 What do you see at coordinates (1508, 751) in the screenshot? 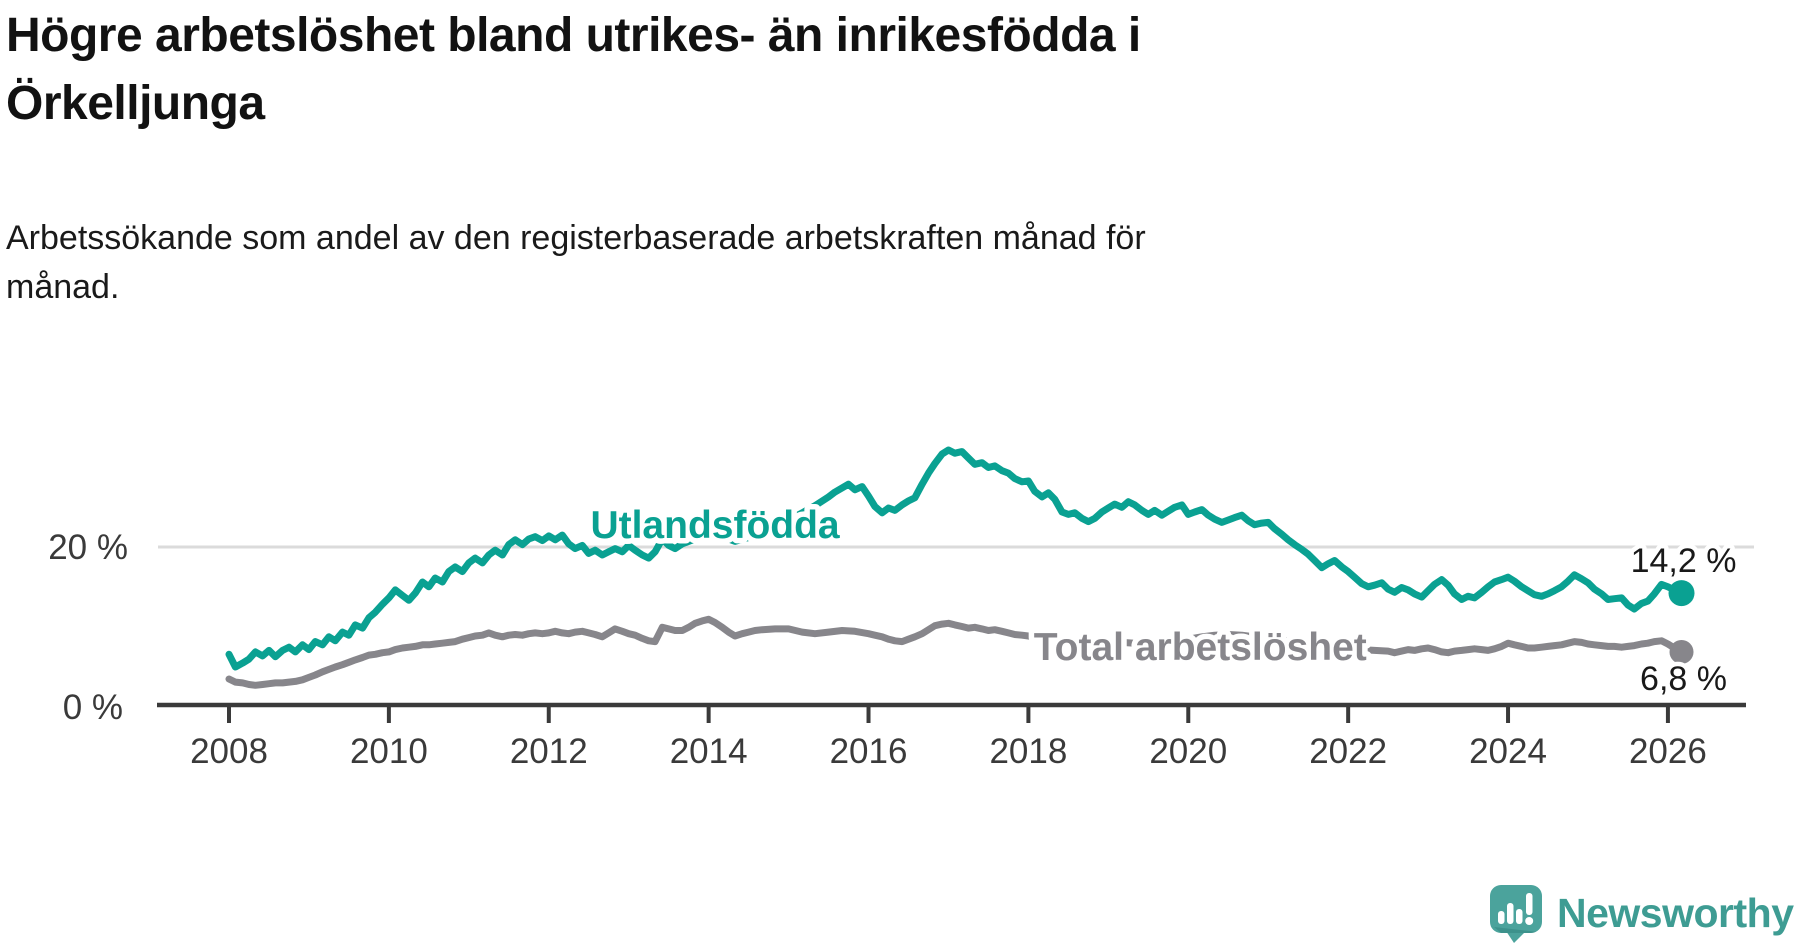
I see `x-tick-label: 2024` at bounding box center [1508, 751].